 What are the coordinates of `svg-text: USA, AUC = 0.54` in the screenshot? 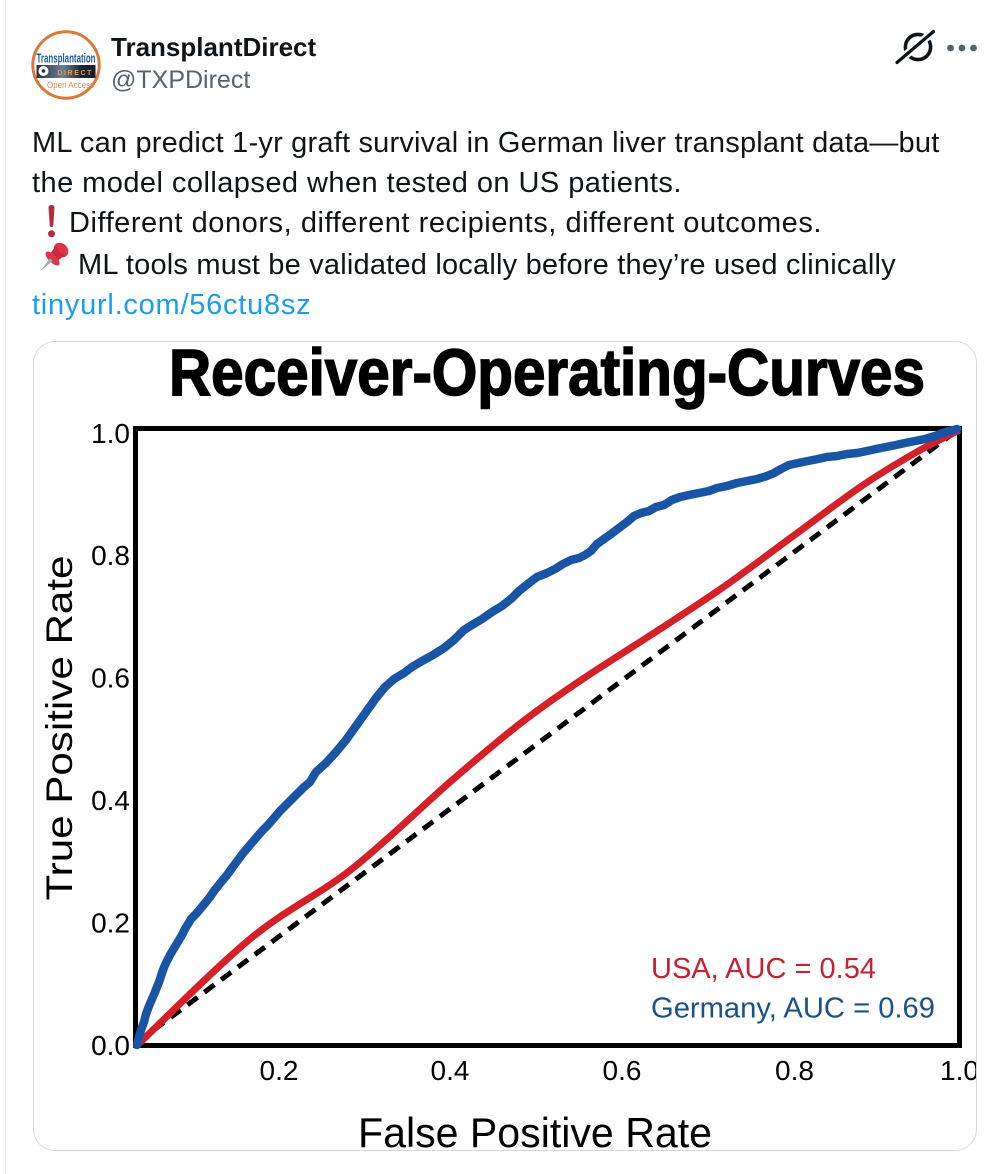 It's located at (763, 969).